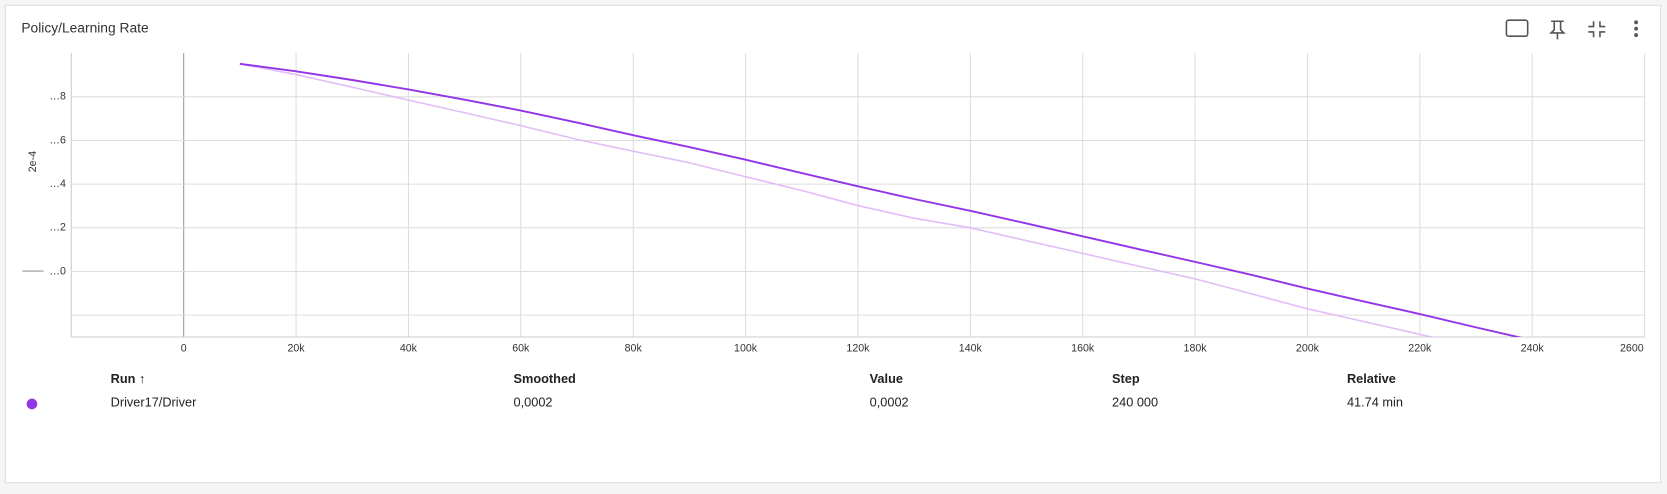 This screenshot has height=494, width=1667. I want to click on table-cell: 41.74 min, so click(1375, 401).